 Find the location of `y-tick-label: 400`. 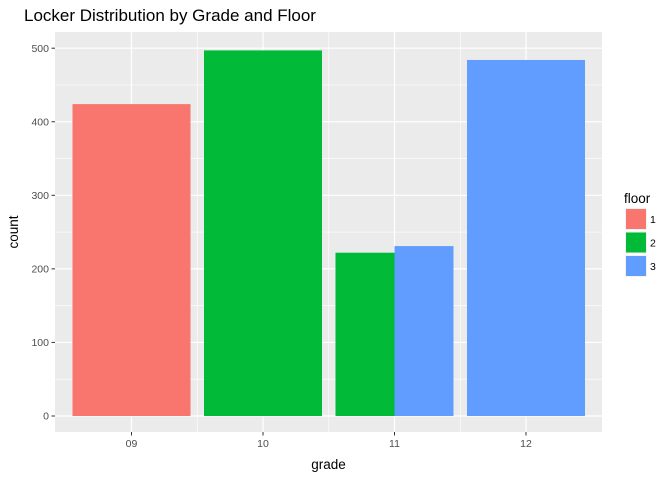

y-tick-label: 400 is located at coordinates (40, 122).